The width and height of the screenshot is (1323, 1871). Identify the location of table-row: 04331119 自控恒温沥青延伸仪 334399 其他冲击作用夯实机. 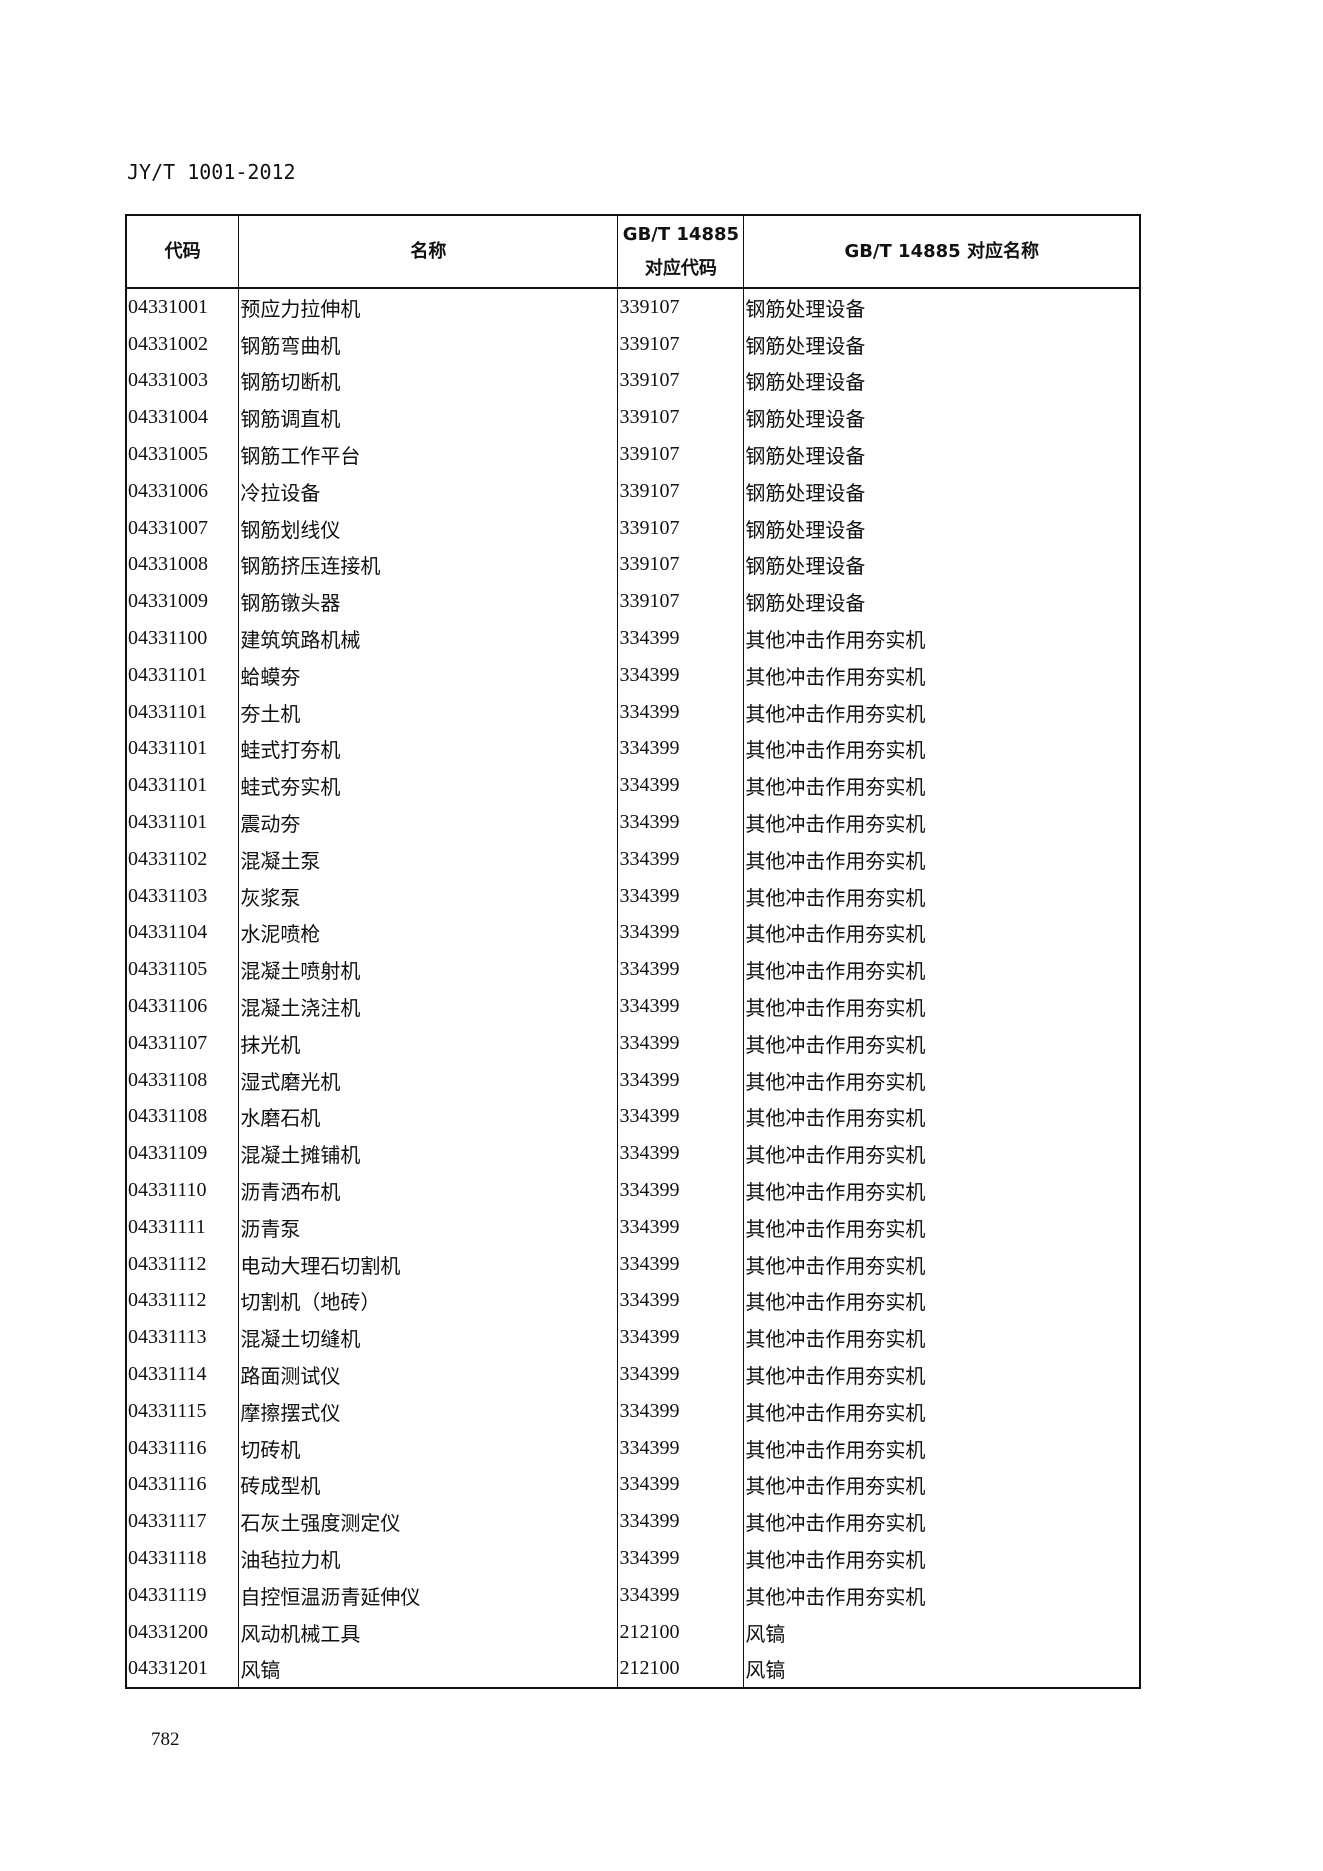
(633, 1595).